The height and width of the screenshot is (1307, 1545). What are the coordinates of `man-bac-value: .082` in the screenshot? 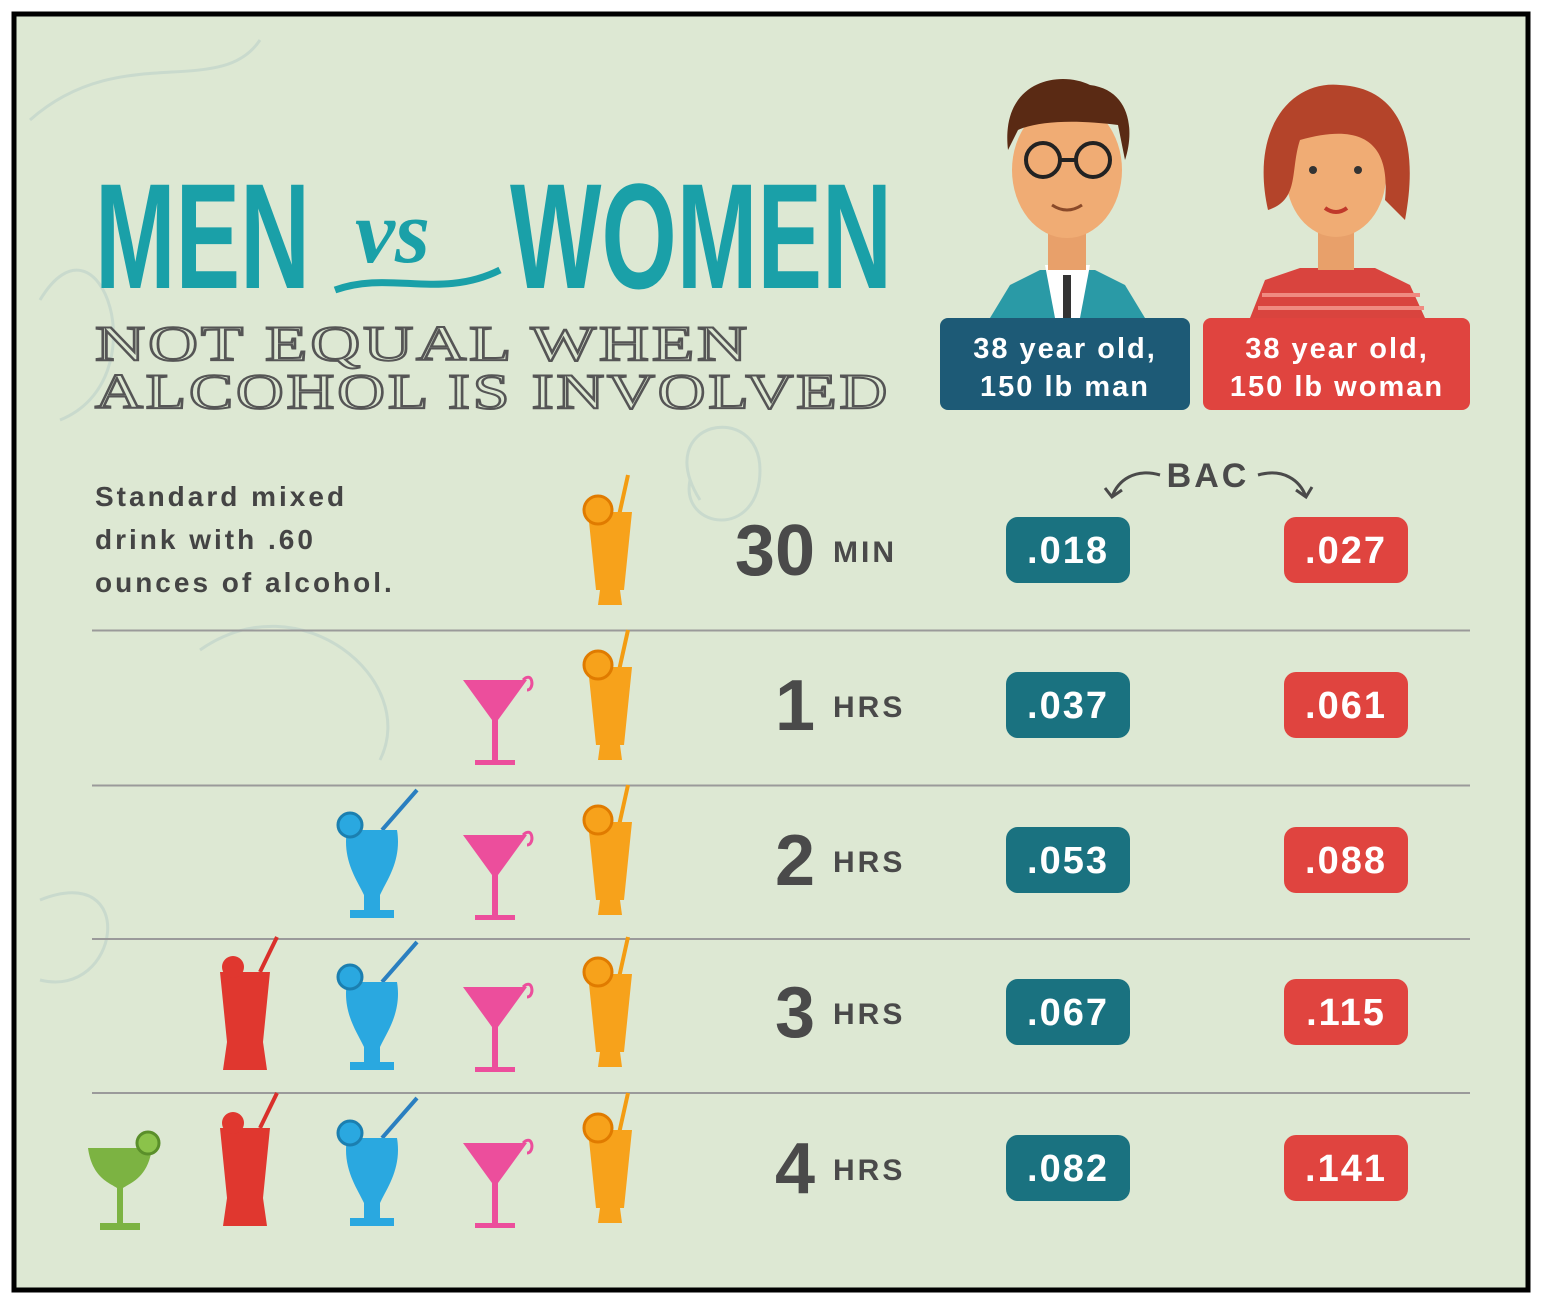 It's located at (1068, 1169).